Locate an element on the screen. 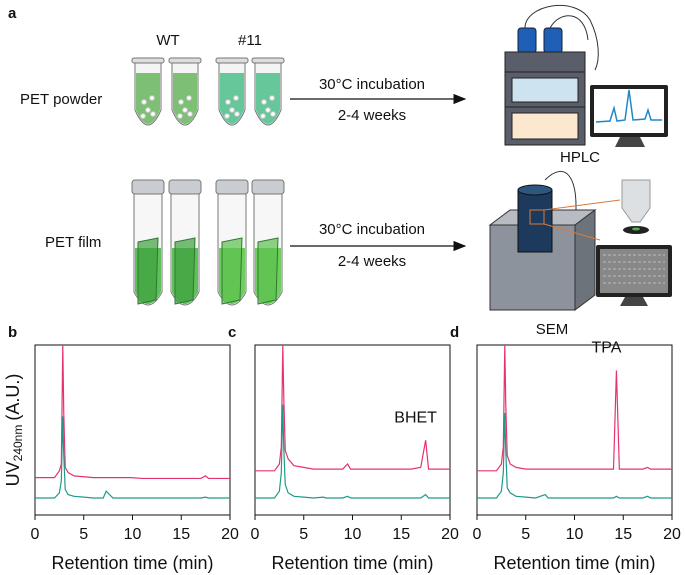 The width and height of the screenshot is (685, 575). panel-label: b is located at coordinates (12, 332).